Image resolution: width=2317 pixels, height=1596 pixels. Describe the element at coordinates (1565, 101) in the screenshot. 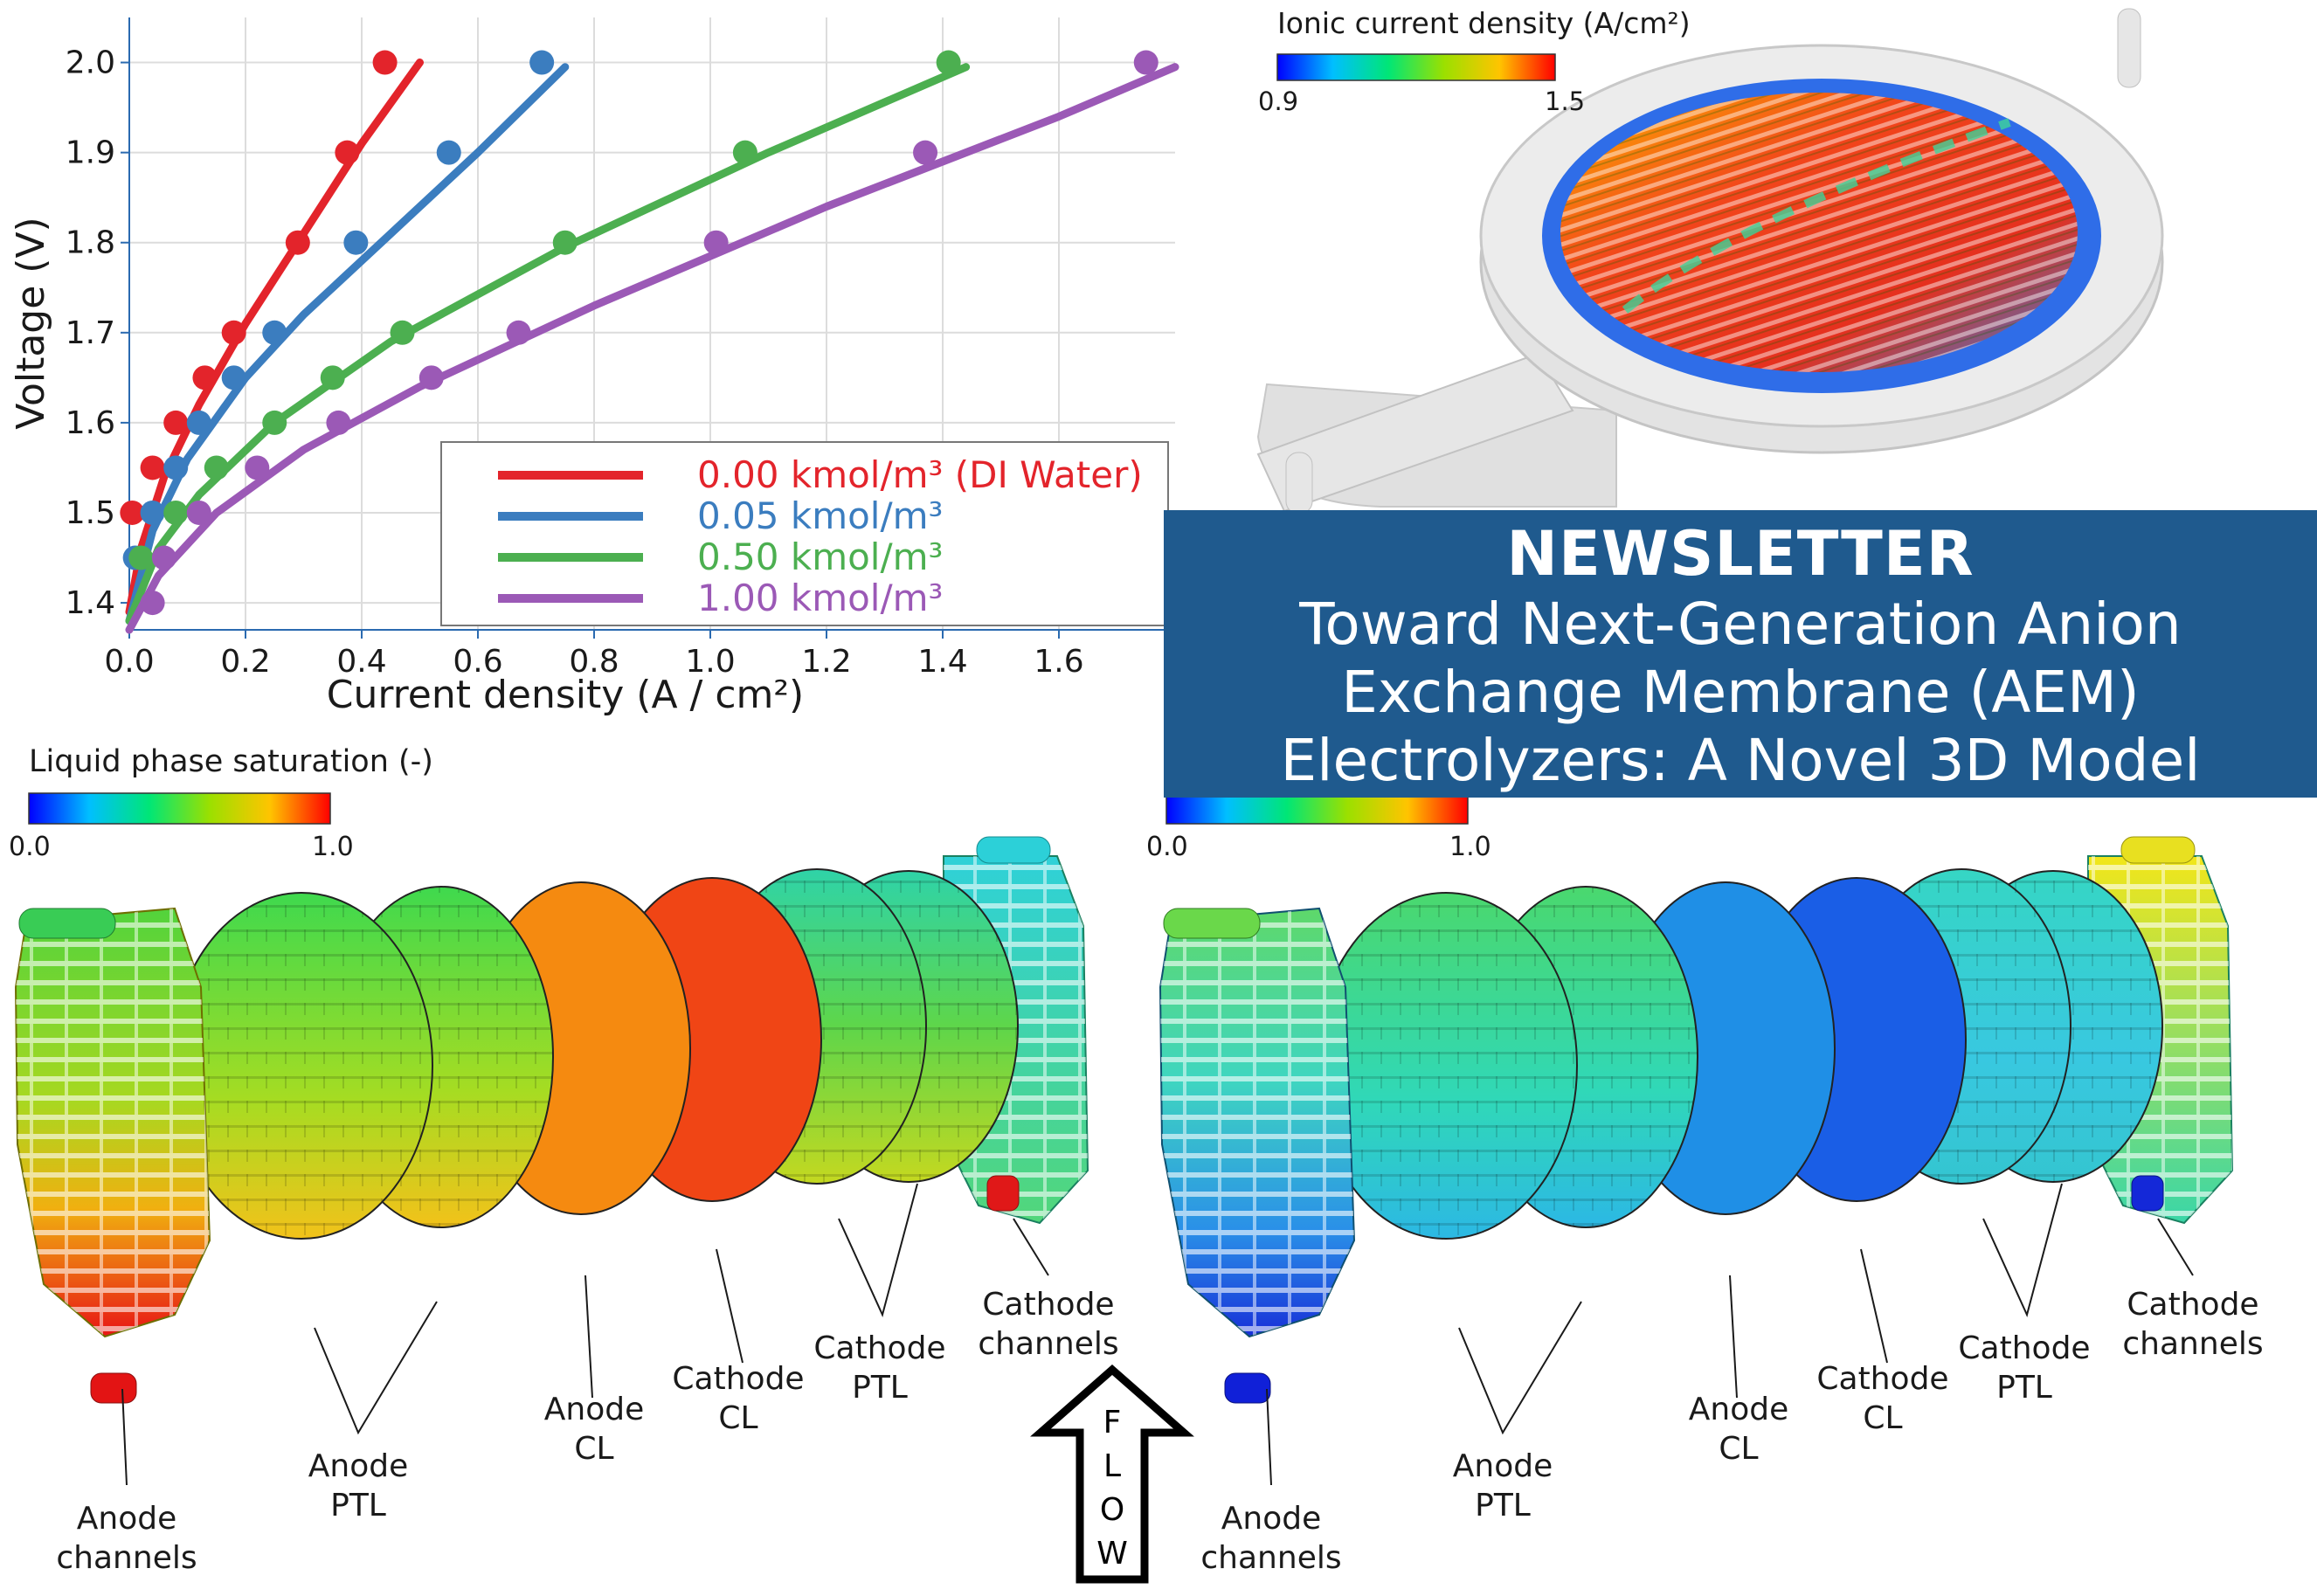

I see `ionic-colorbar-max: 1.5` at that location.